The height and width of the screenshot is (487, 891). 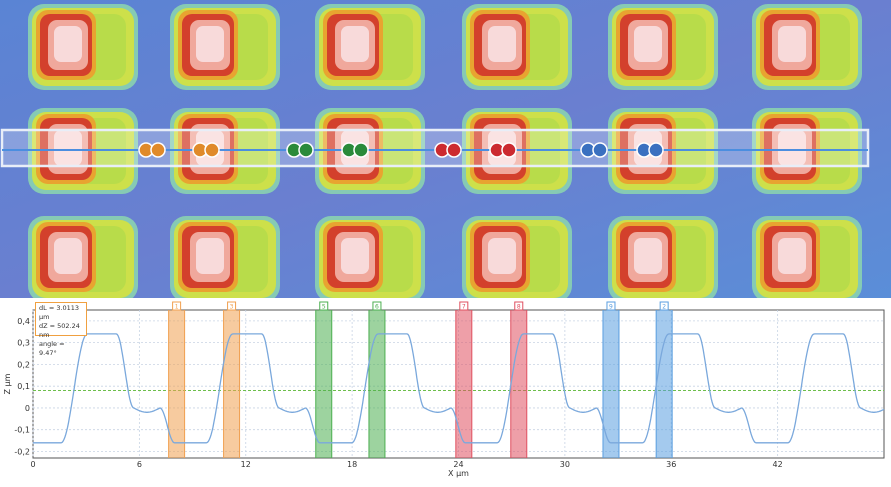 I want to click on cursor-label: 2, so click(x=664, y=307).